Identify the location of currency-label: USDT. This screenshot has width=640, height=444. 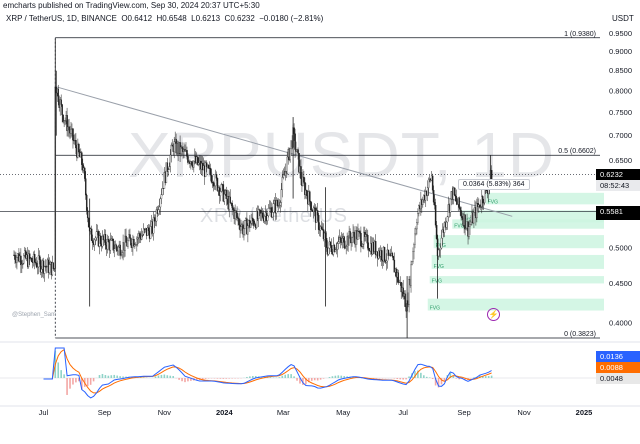
(623, 18).